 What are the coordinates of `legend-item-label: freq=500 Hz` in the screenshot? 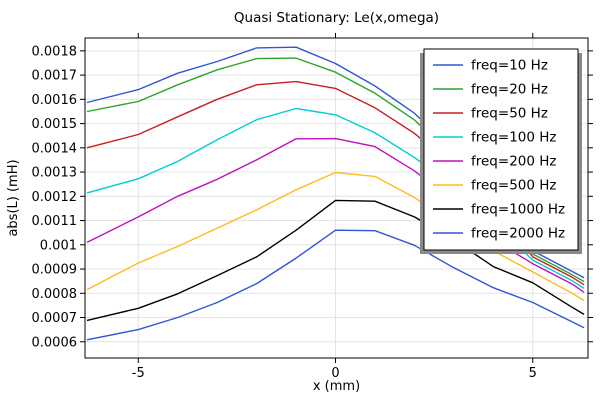 It's located at (514, 186).